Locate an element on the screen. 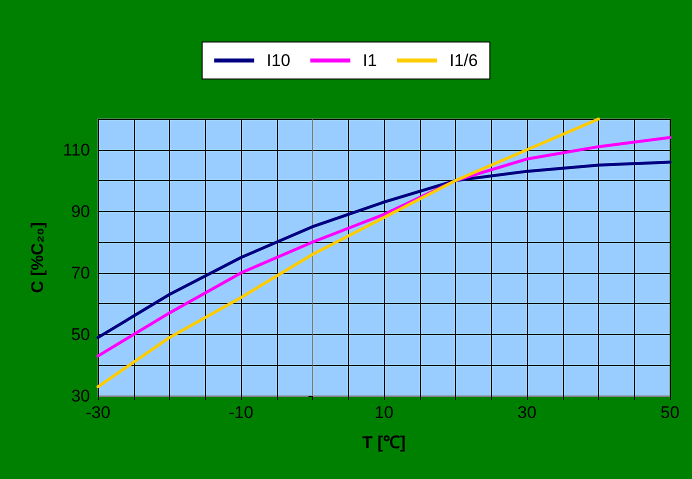 This screenshot has height=479, width=692. y-tick-label: 90 is located at coordinates (80, 211).